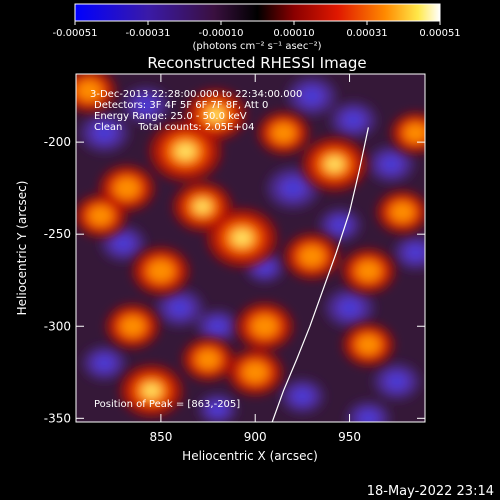 The width and height of the screenshot is (500, 500). What do you see at coordinates (160, 437) in the screenshot?
I see `x-tick-label: 850` at bounding box center [160, 437].